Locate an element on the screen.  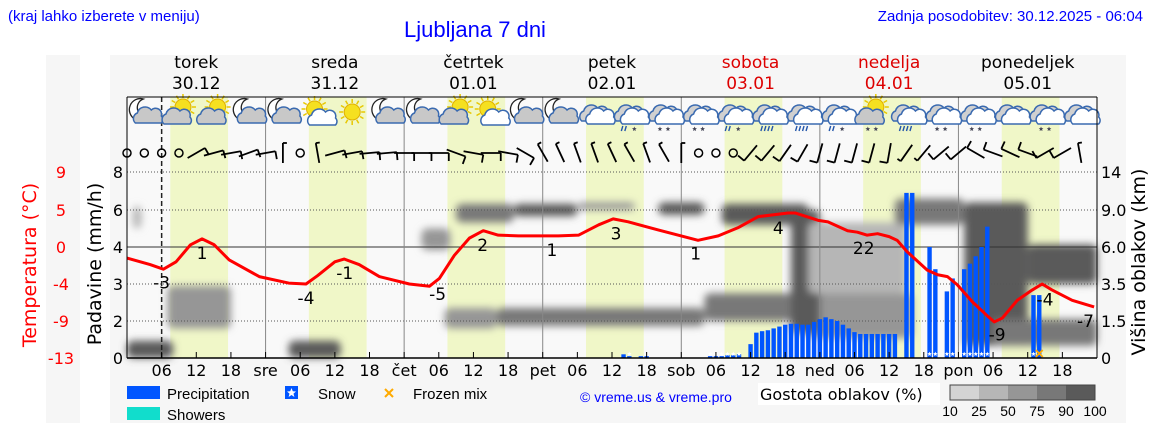
precipitation-bars is located at coordinates (832, 275).